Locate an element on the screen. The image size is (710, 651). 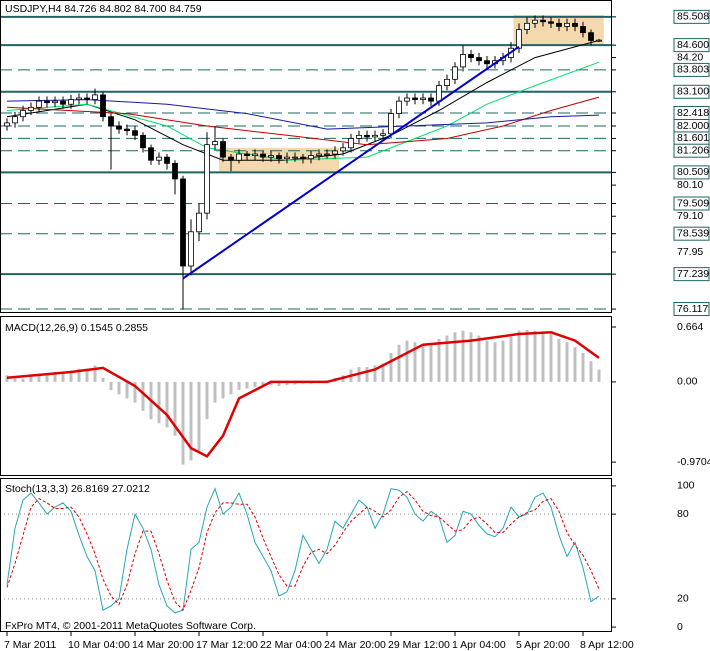
level-label: 81.206 is located at coordinates (693, 150).